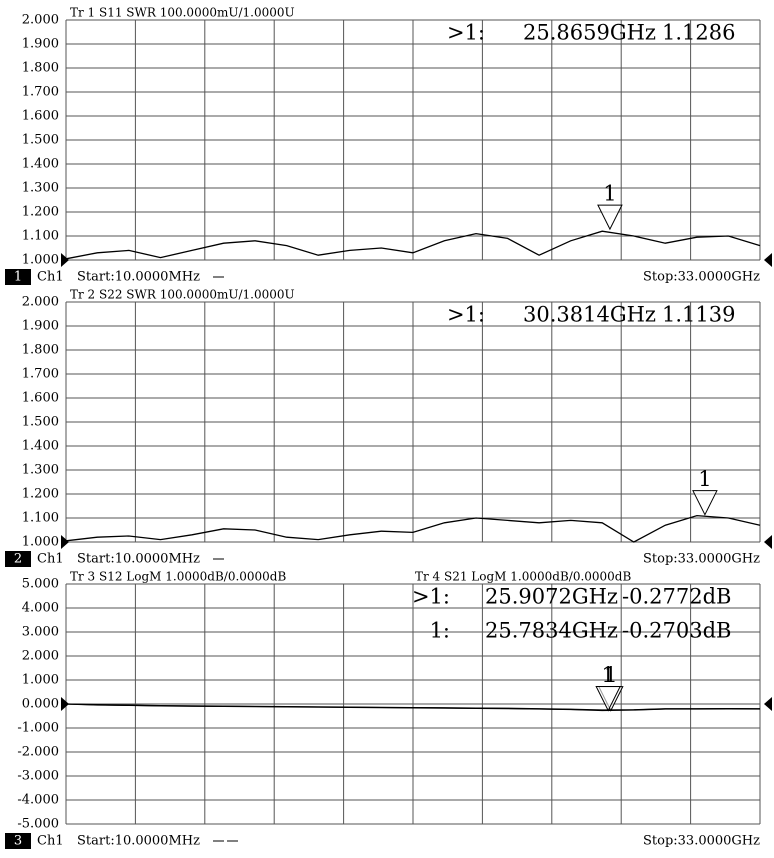 This screenshot has height=858, width=774. Describe the element at coordinates (40, 608) in the screenshot. I see `y-tick-label: 4.000` at that location.